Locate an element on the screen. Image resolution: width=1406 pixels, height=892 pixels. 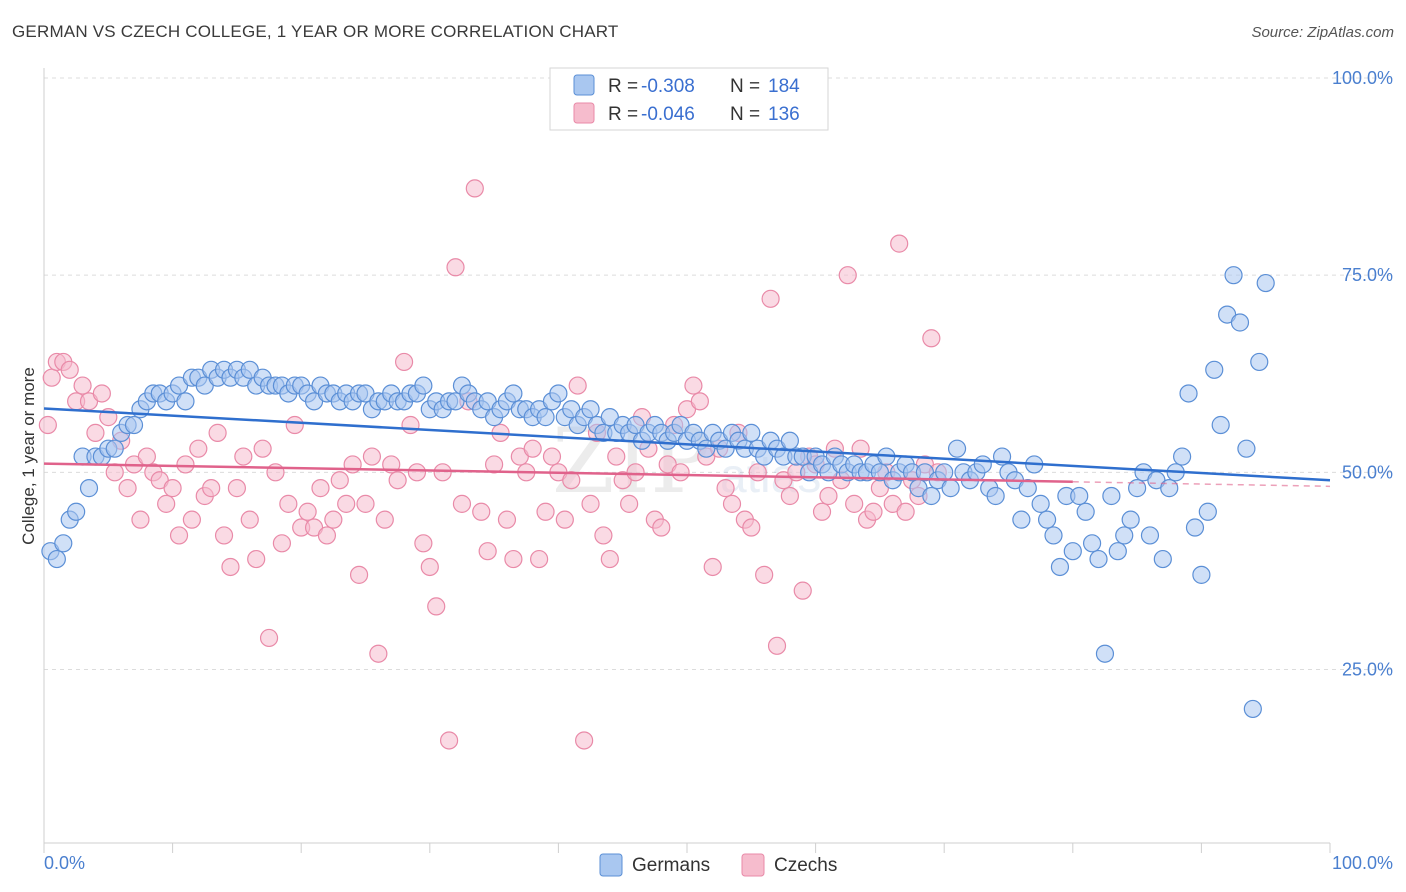
y-tick-label: 100.0% is located at coordinates (1362, 78).